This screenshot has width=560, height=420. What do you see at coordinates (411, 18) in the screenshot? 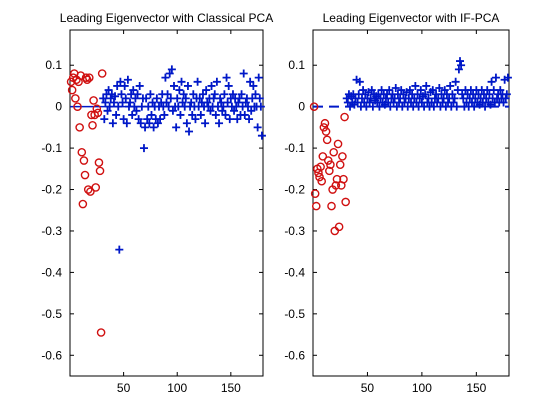
I see `chart-title: Leading Eigenvector with IF-PCA` at bounding box center [411, 18].